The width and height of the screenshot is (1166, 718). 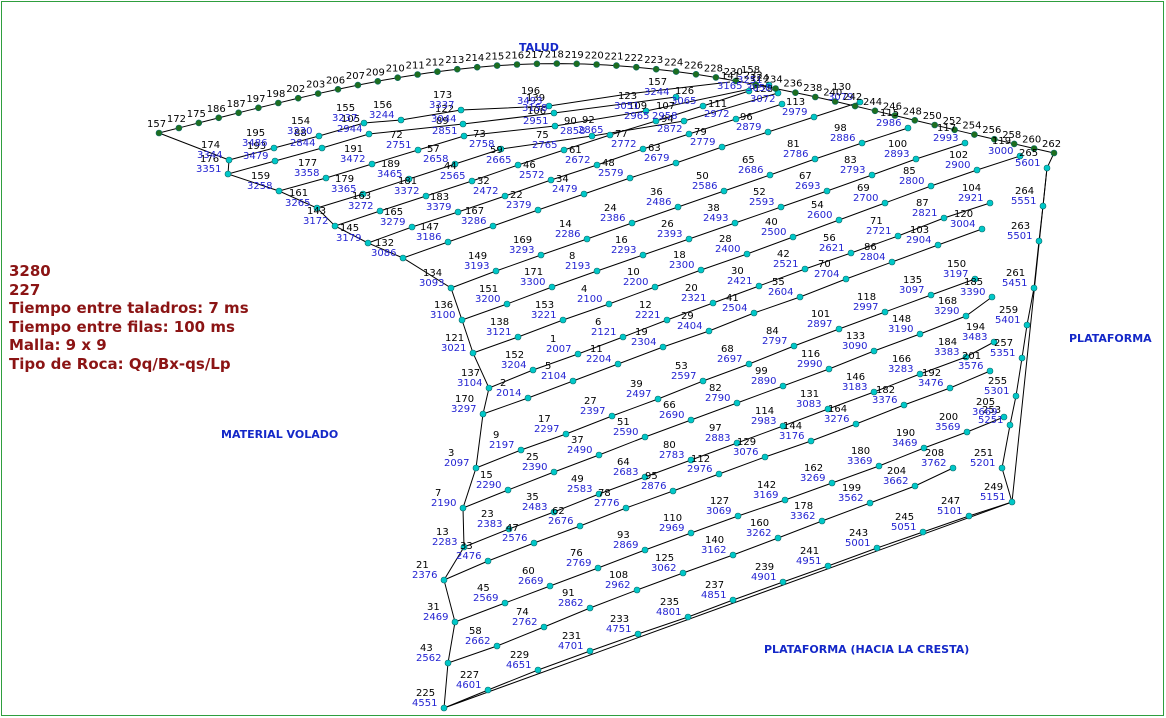 I want to click on hole-time-label: 3000, so click(x=1000, y=151).